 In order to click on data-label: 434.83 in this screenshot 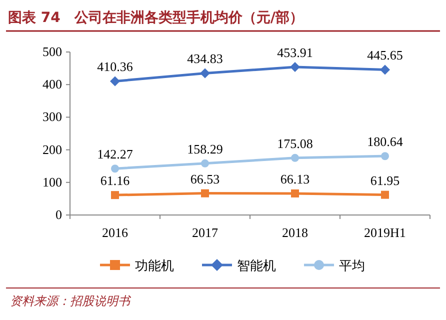, I will do `click(205, 58)`.